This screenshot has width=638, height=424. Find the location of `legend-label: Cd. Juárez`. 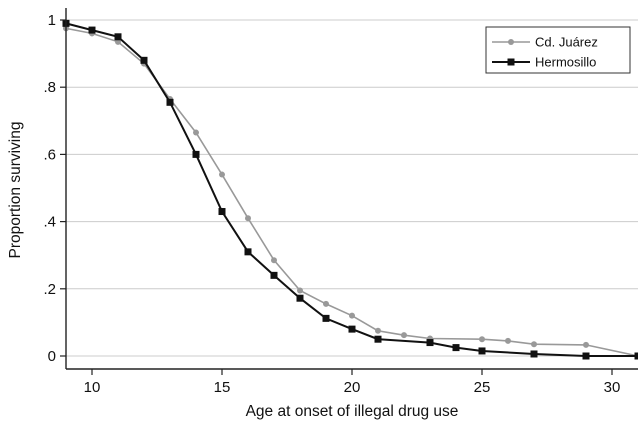

legend-label: Cd. Juárez is located at coordinates (566, 42).